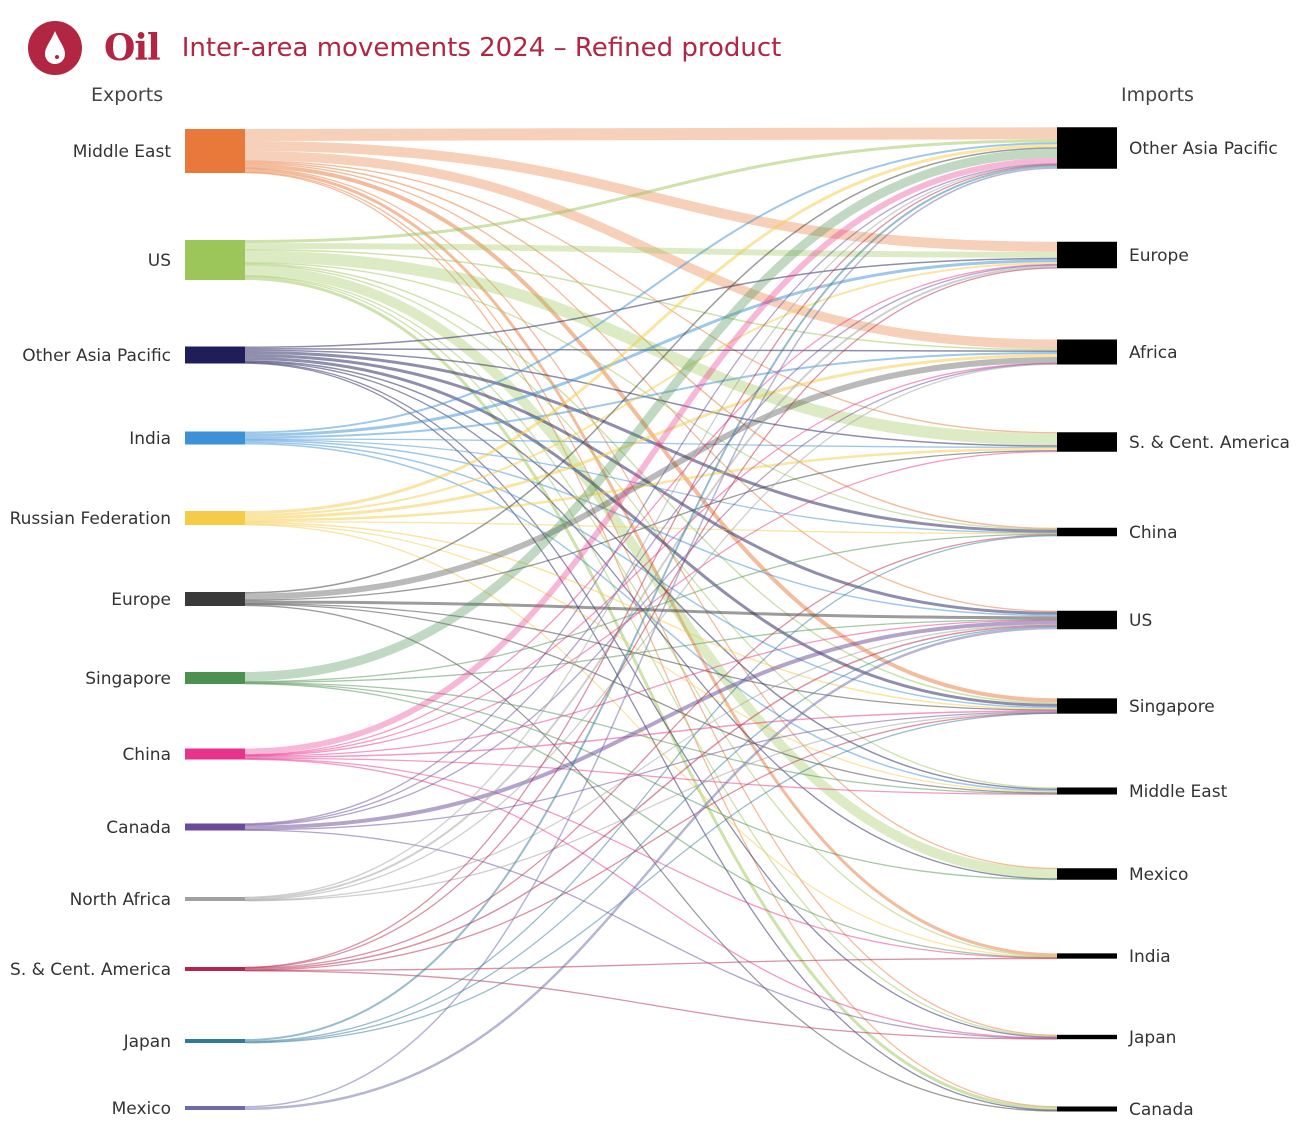 Image resolution: width=1314 pixels, height=1144 pixels. I want to click on flow-link: North Africa → Singapore: 50, so click(651, 806).